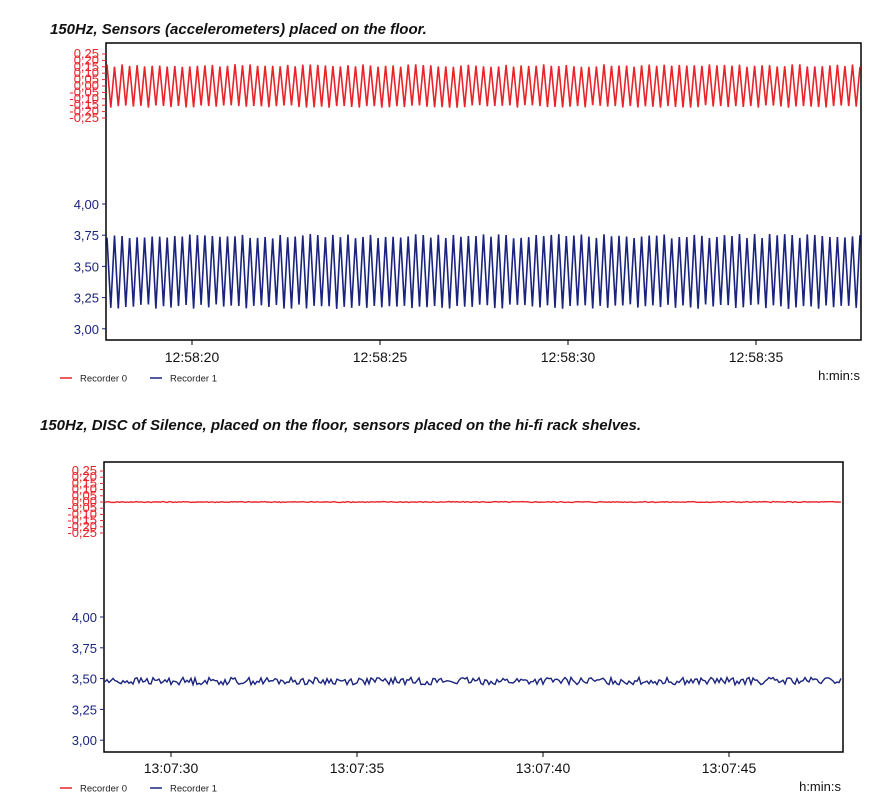 The height and width of the screenshot is (810, 885). What do you see at coordinates (357, 768) in the screenshot?
I see `x-tick-label: 13:07:35` at bounding box center [357, 768].